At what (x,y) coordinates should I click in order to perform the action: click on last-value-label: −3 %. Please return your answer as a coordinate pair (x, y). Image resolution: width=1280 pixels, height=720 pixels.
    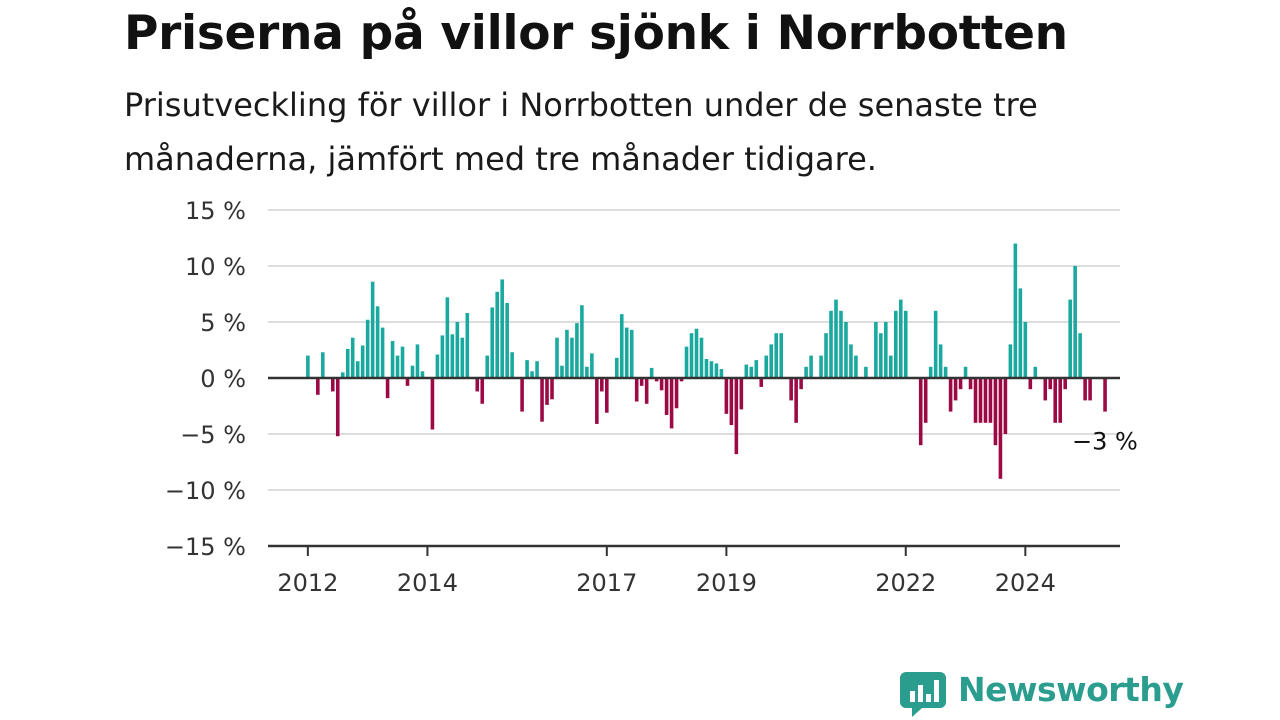
    Looking at the image, I should click on (1105, 442).